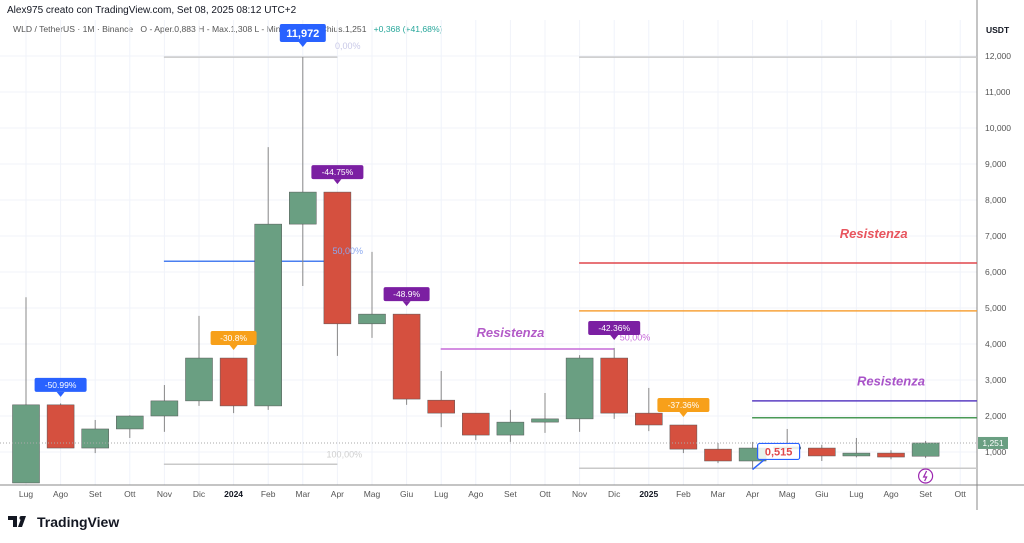 This screenshot has width=1024, height=543. What do you see at coordinates (925, 494) in the screenshot?
I see `time-axis-tick: Set` at bounding box center [925, 494].